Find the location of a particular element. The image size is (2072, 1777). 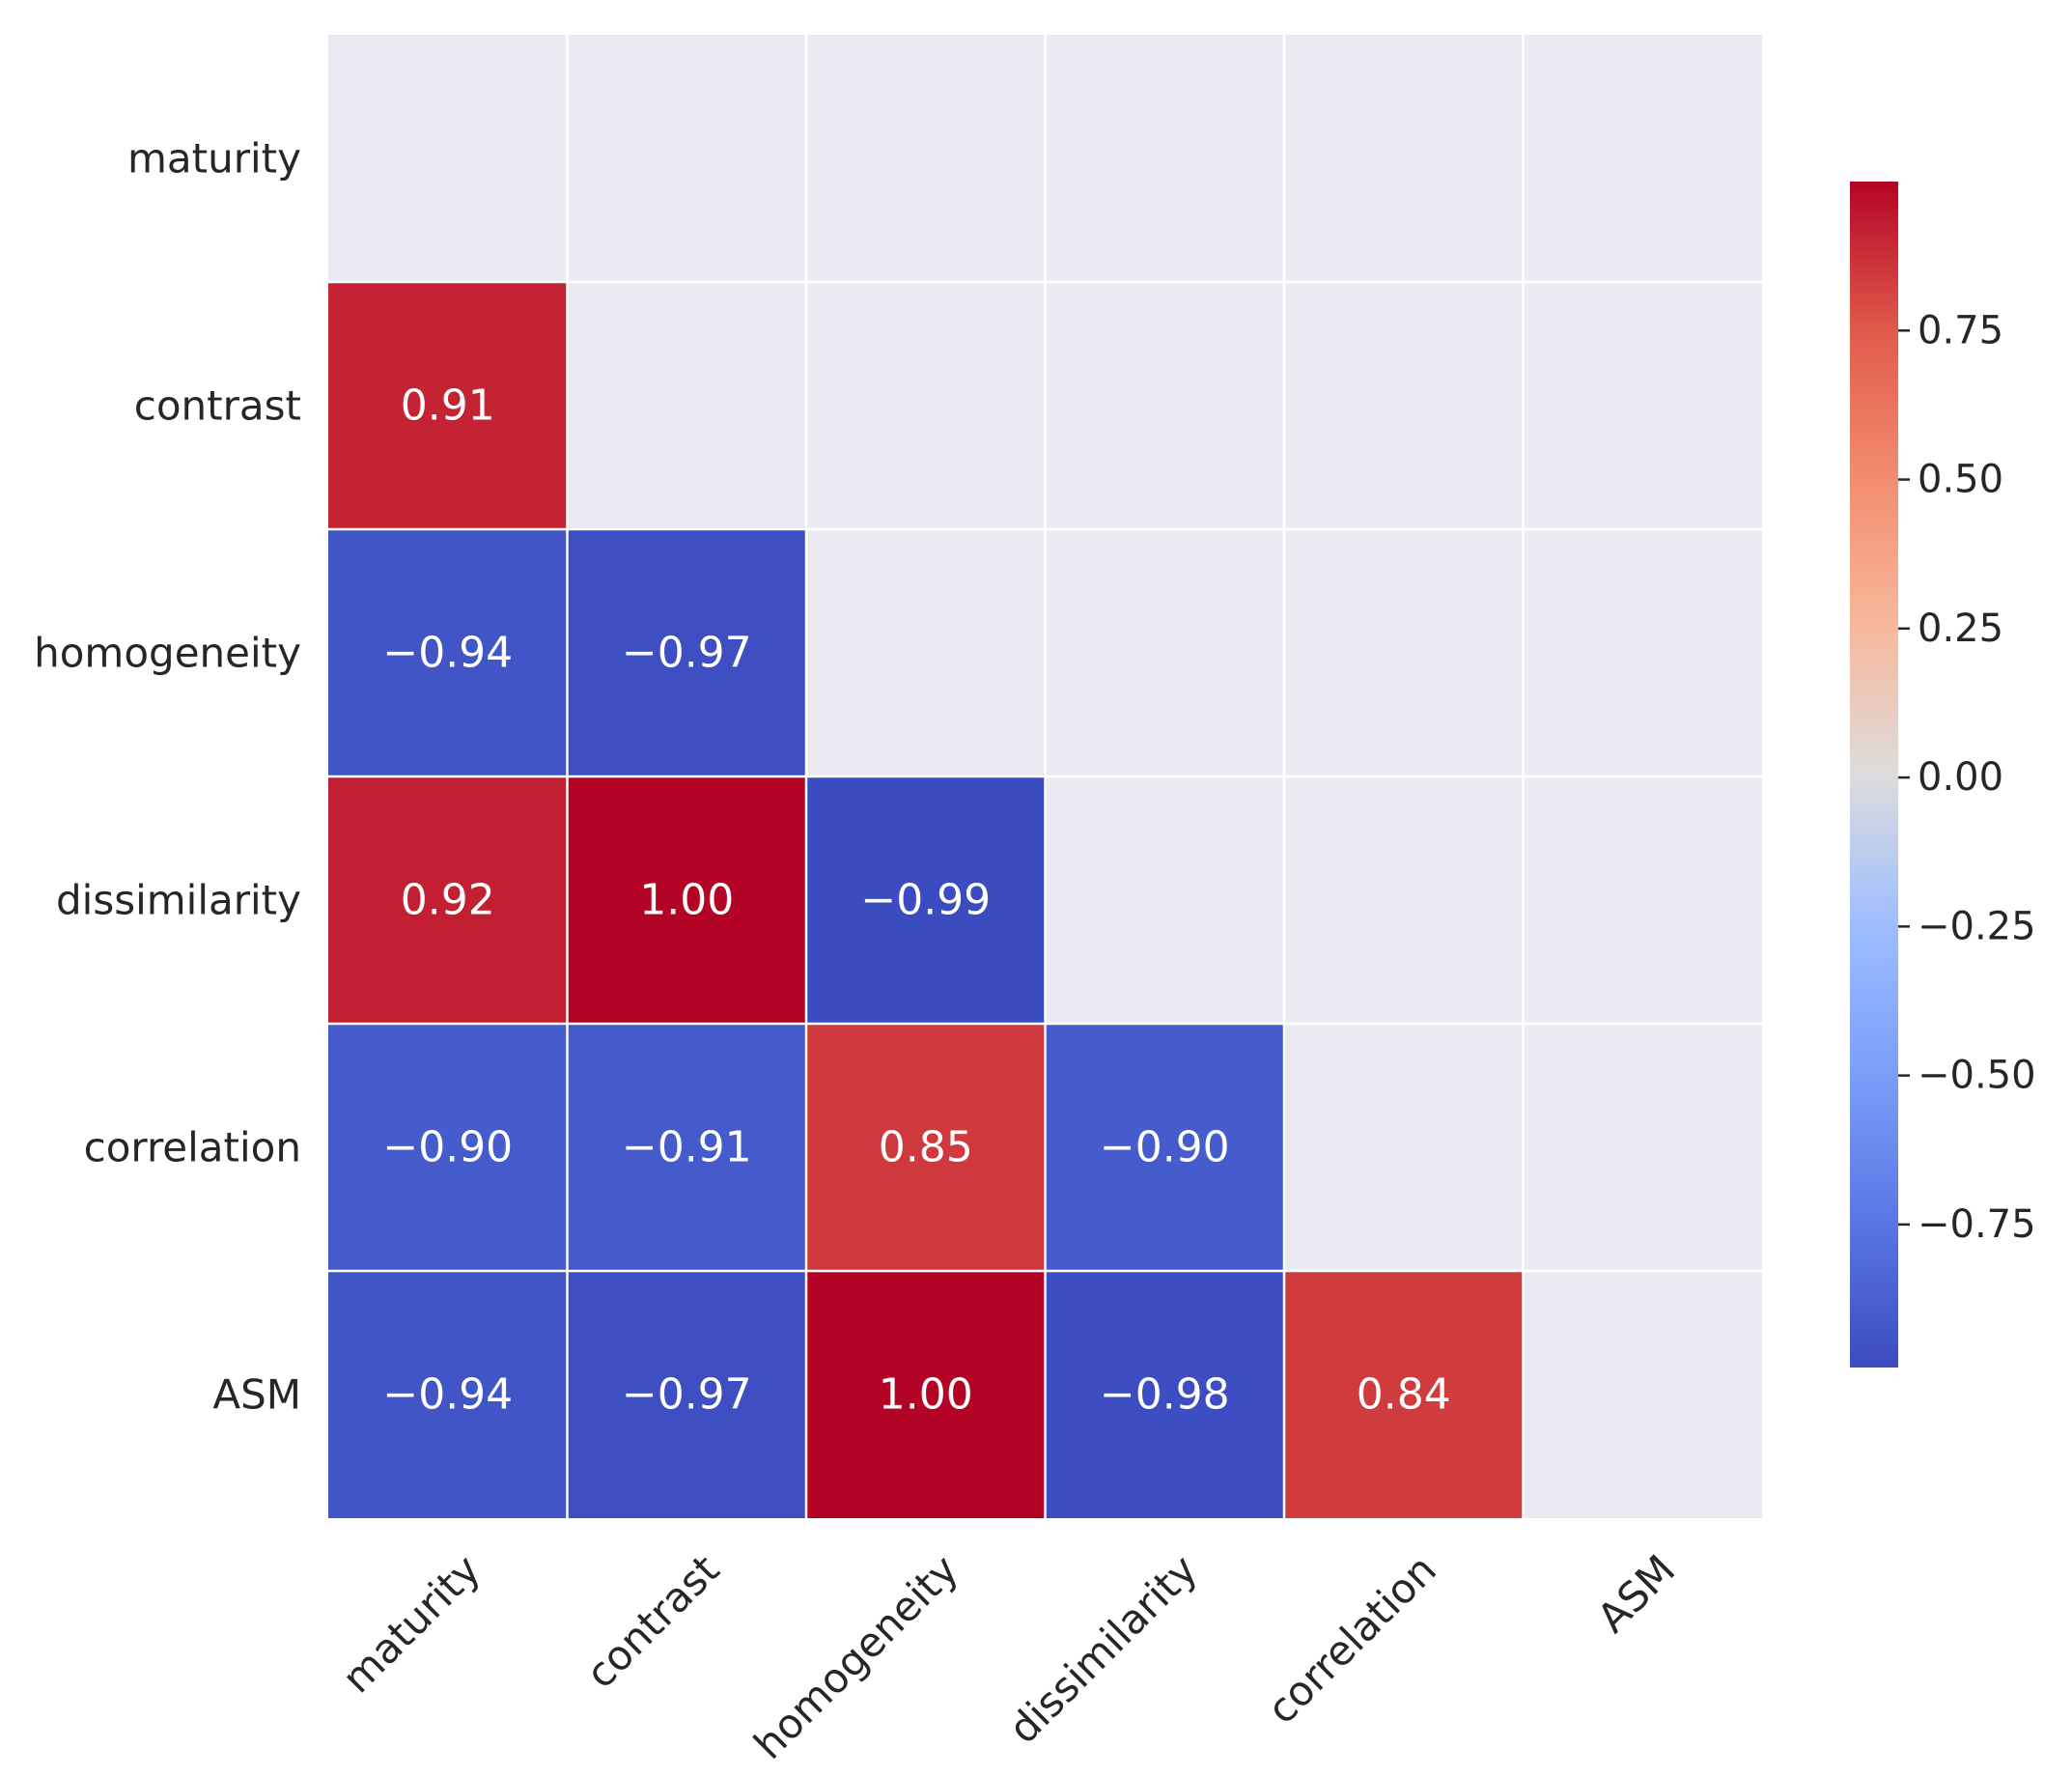

y-tick-label-correlation: correlation is located at coordinates (193, 1147).